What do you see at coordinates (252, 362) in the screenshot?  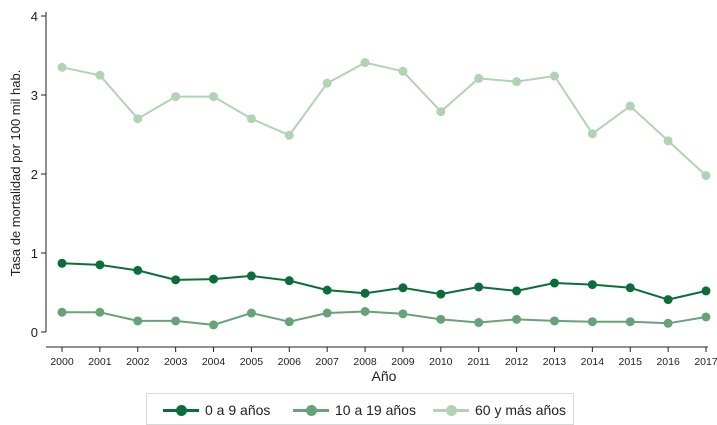 I see `x-tick-label-2005: 2005` at bounding box center [252, 362].